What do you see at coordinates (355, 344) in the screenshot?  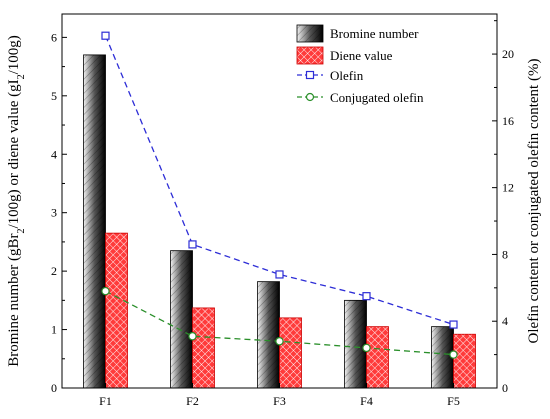 I see `bar-bromine-hatch-f4` at bounding box center [355, 344].